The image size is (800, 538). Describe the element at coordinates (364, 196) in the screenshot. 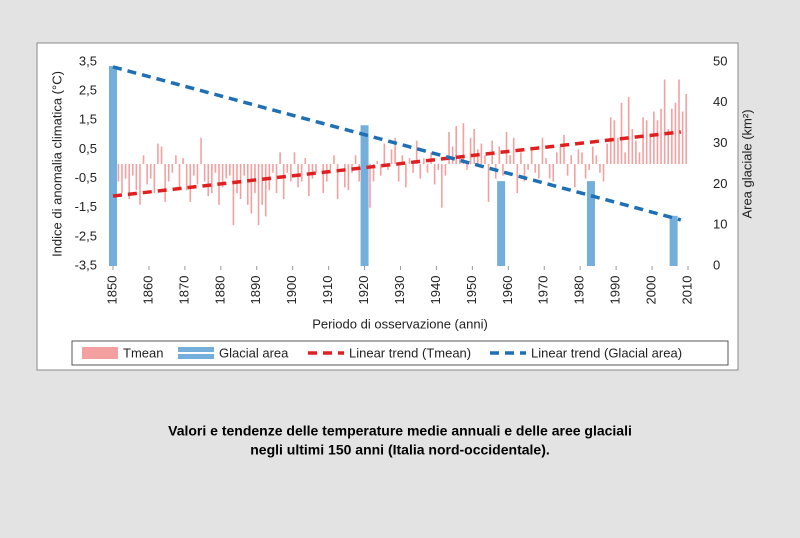

I see `glacial-bar` at that location.